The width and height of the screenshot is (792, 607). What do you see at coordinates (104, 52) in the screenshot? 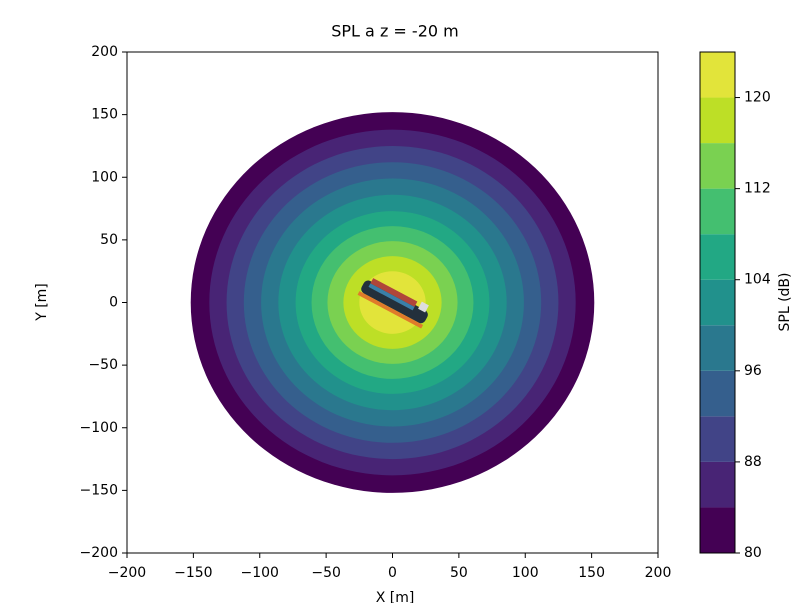
I see `y-tick-label: 200` at bounding box center [104, 52].